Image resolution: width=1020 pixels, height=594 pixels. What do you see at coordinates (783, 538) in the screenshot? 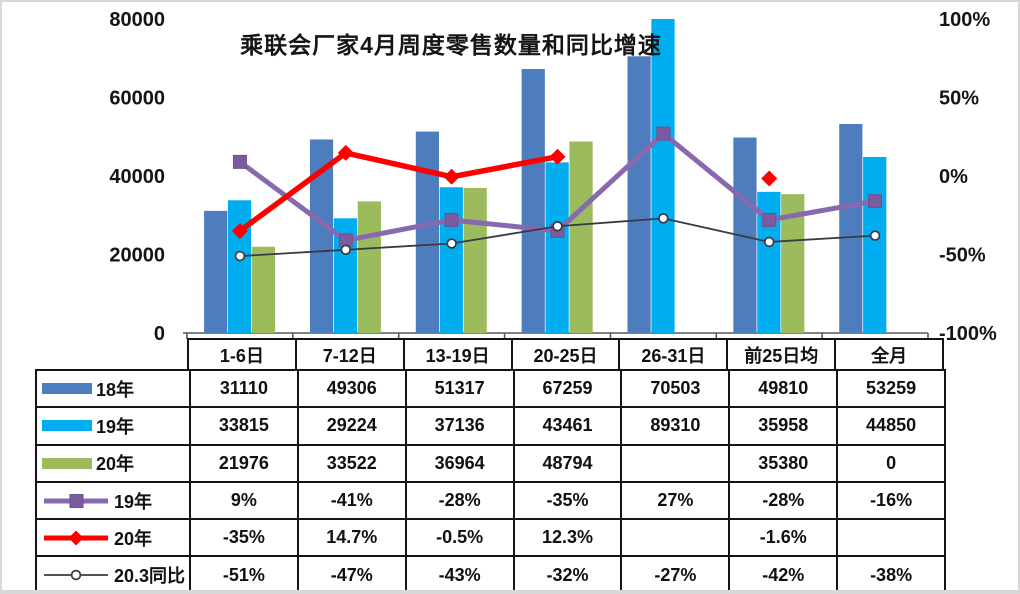
I see `value-cell: -1.6%` at bounding box center [783, 538].